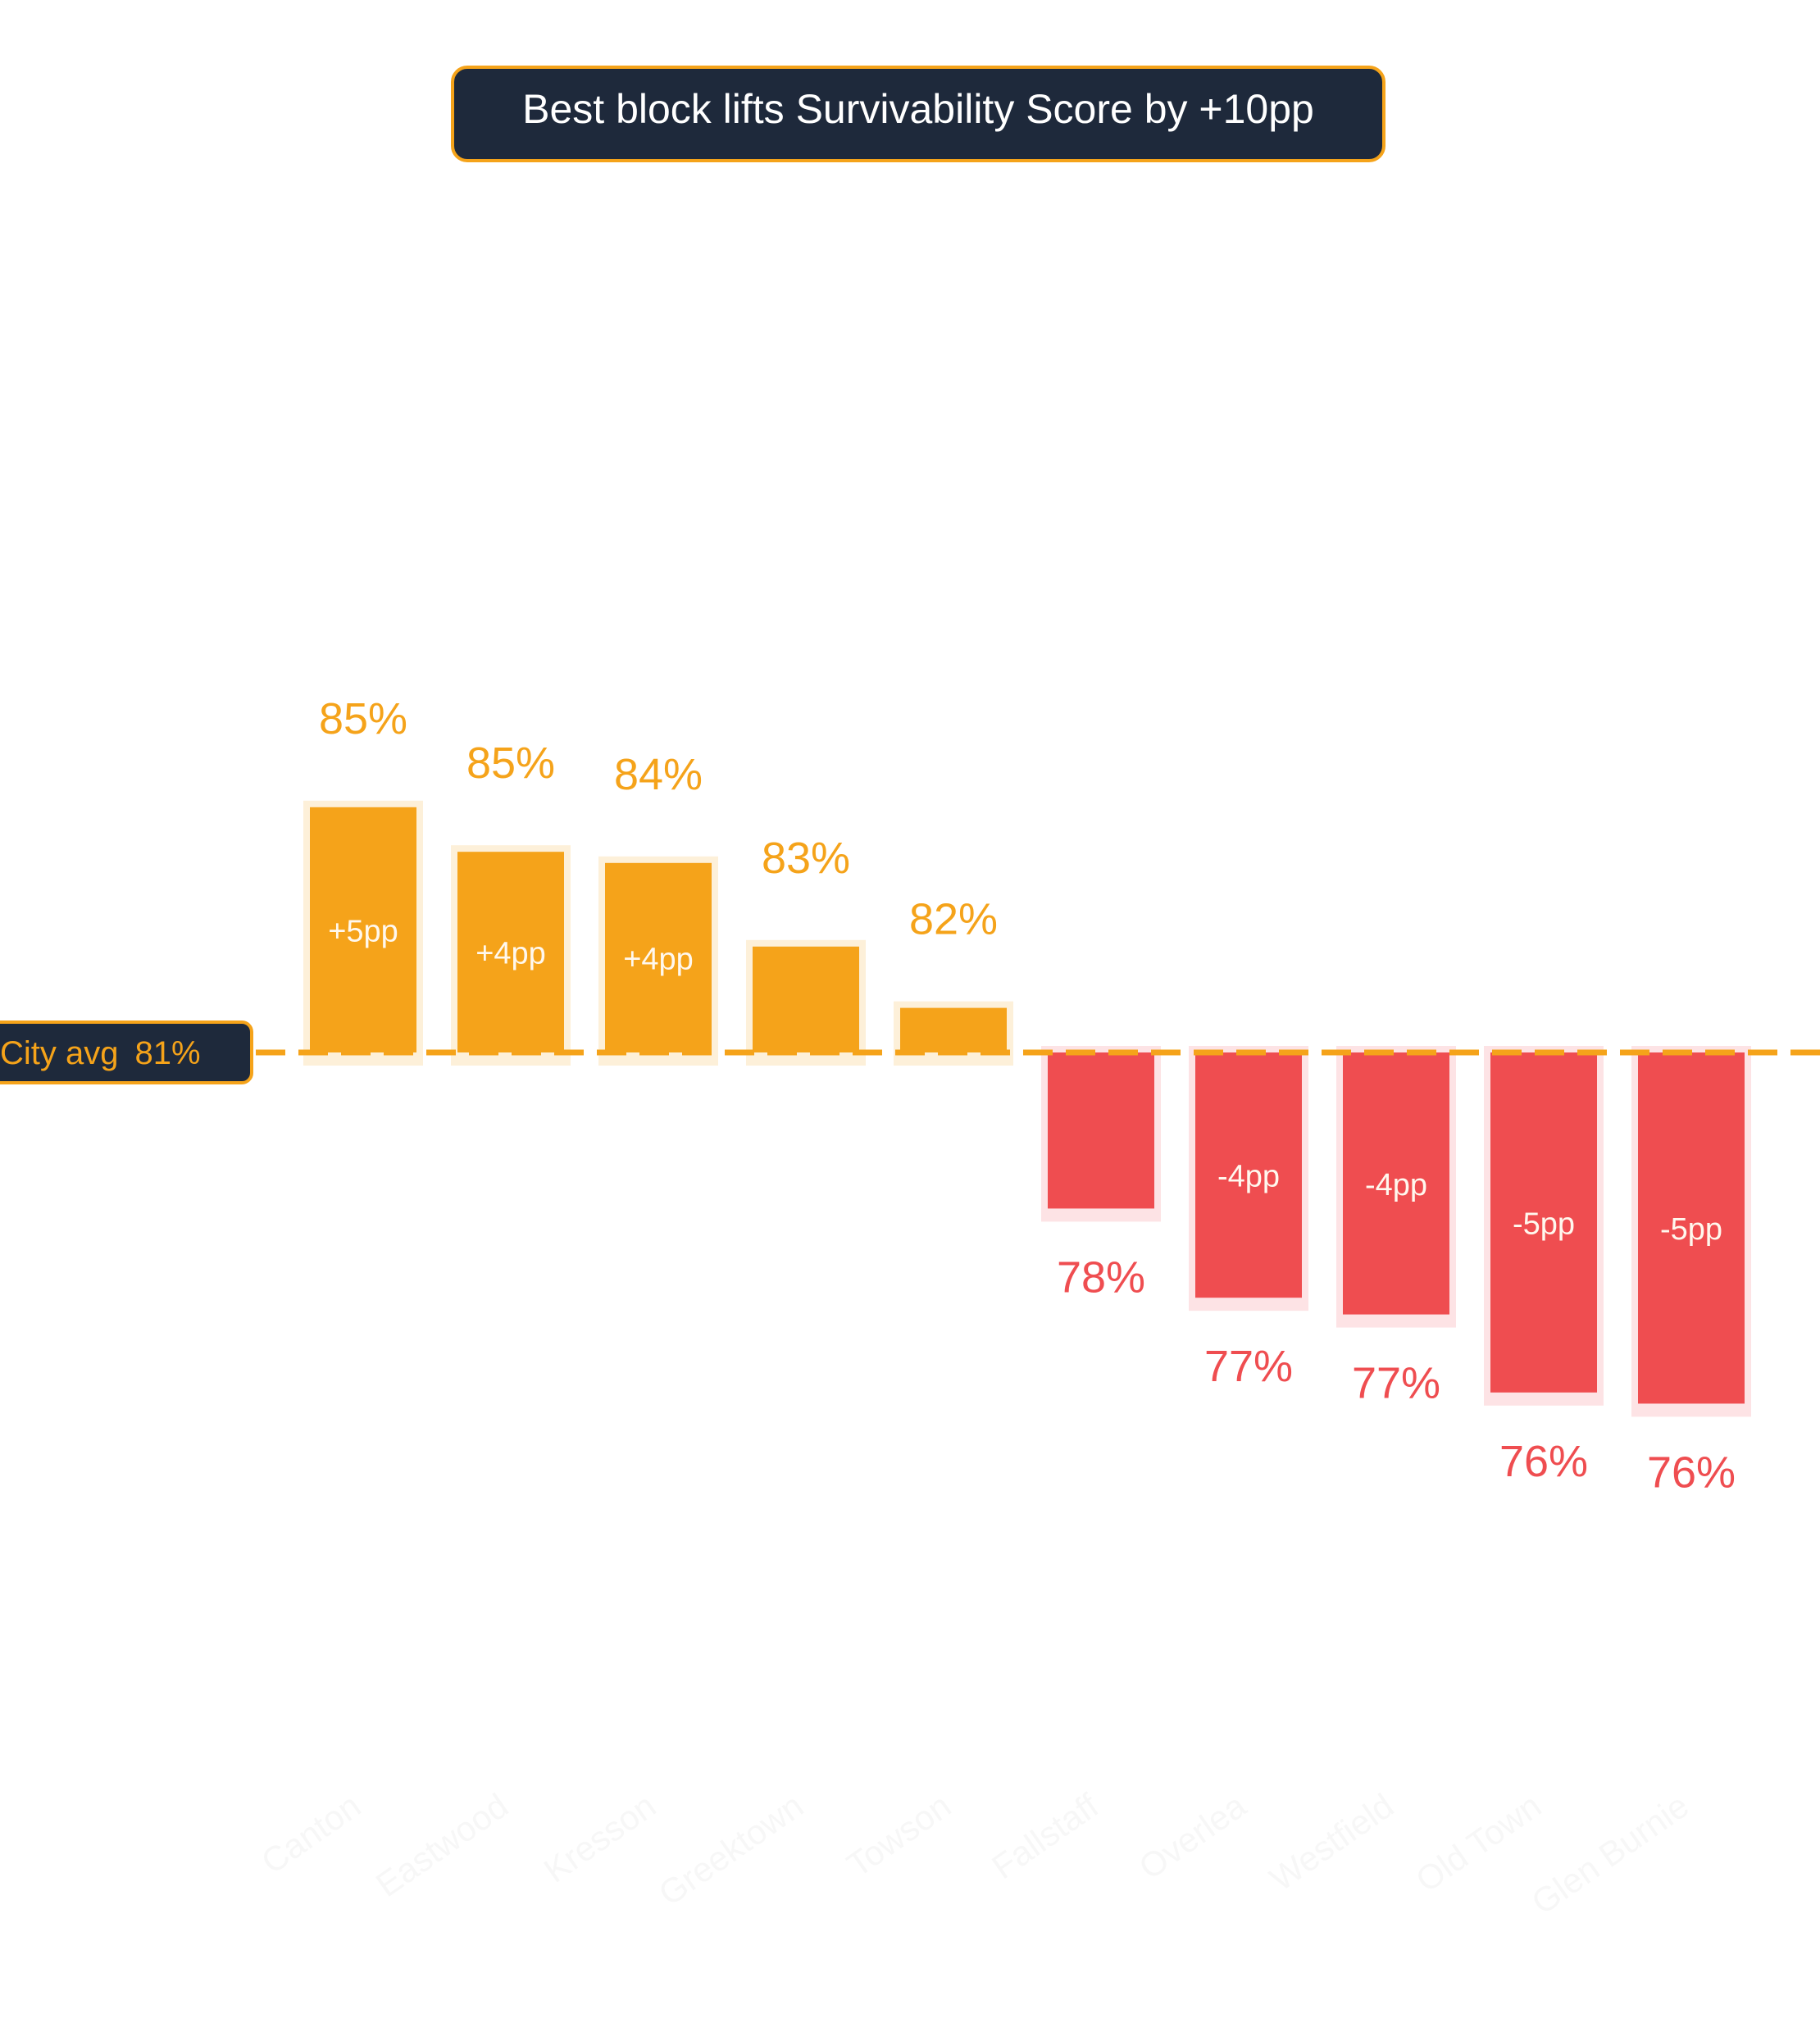  What do you see at coordinates (59, 1053) in the screenshot?
I see `baseline-label: City avg` at bounding box center [59, 1053].